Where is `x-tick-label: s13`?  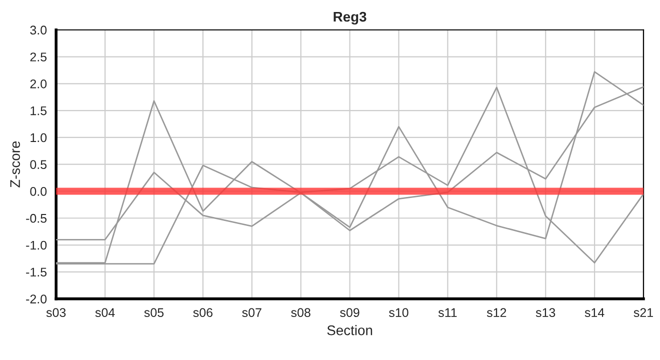
x-tick-label: s13 is located at coordinates (546, 313).